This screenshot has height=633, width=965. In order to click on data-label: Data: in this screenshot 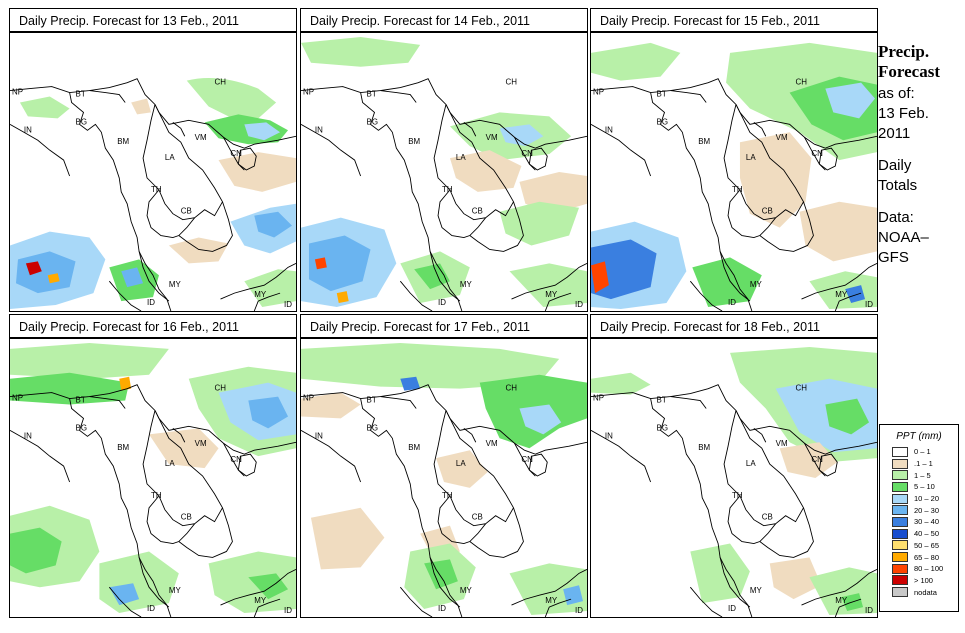, I will do `click(896, 217)`.